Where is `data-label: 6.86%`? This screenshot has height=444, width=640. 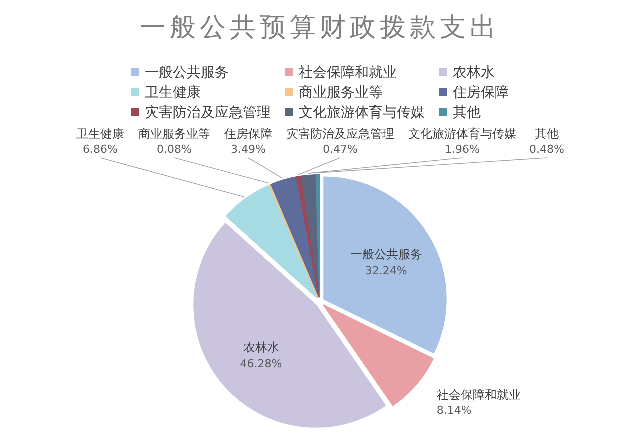
data-label: 6.86% is located at coordinates (100, 149).